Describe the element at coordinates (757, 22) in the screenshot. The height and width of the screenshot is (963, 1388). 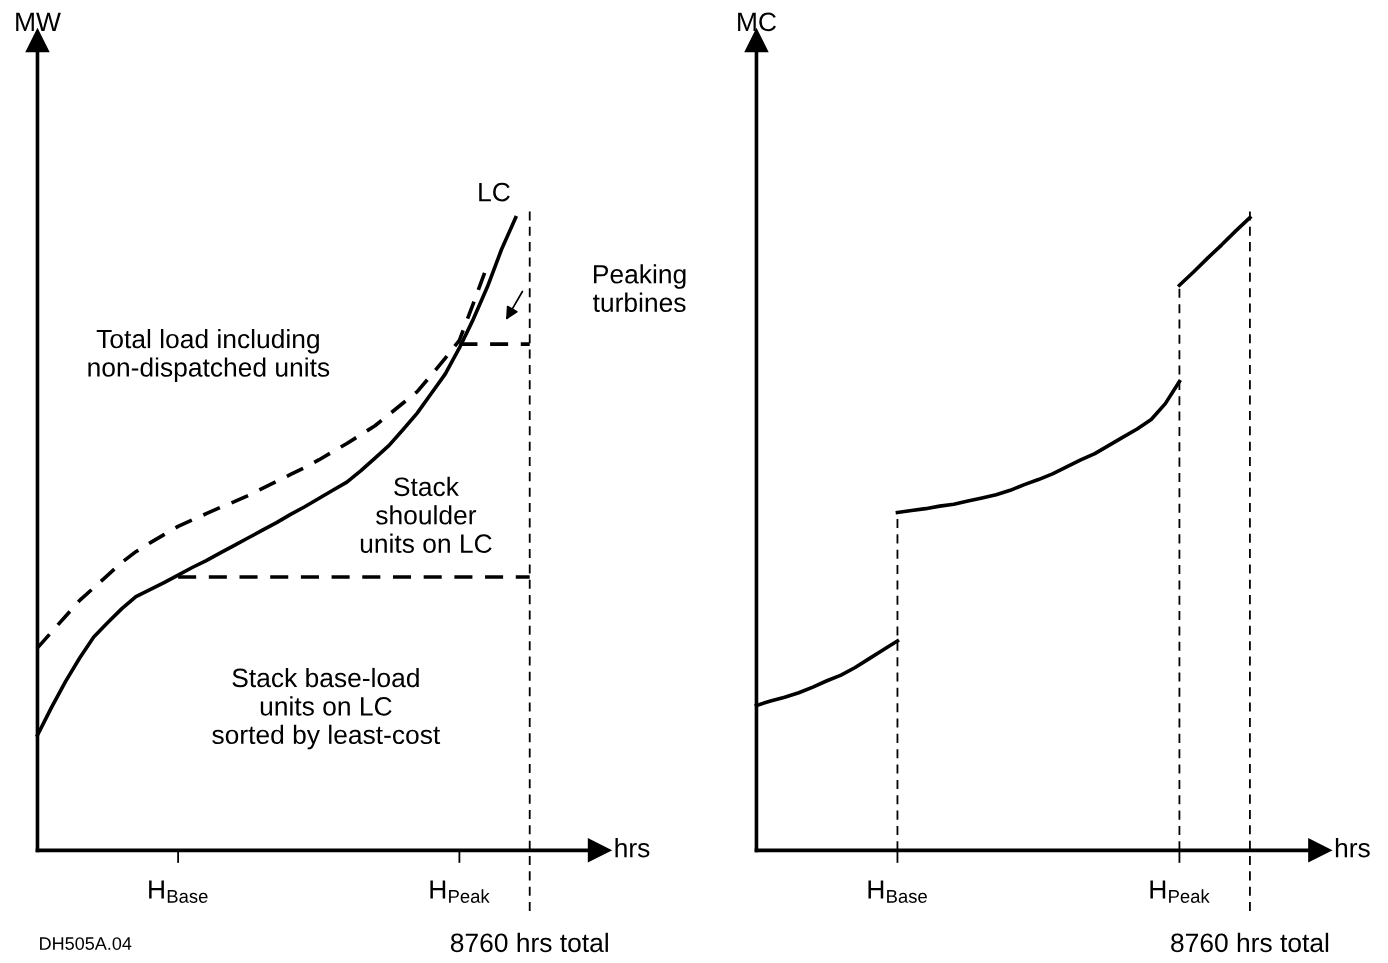
I see `y-axis-title: MC` at that location.